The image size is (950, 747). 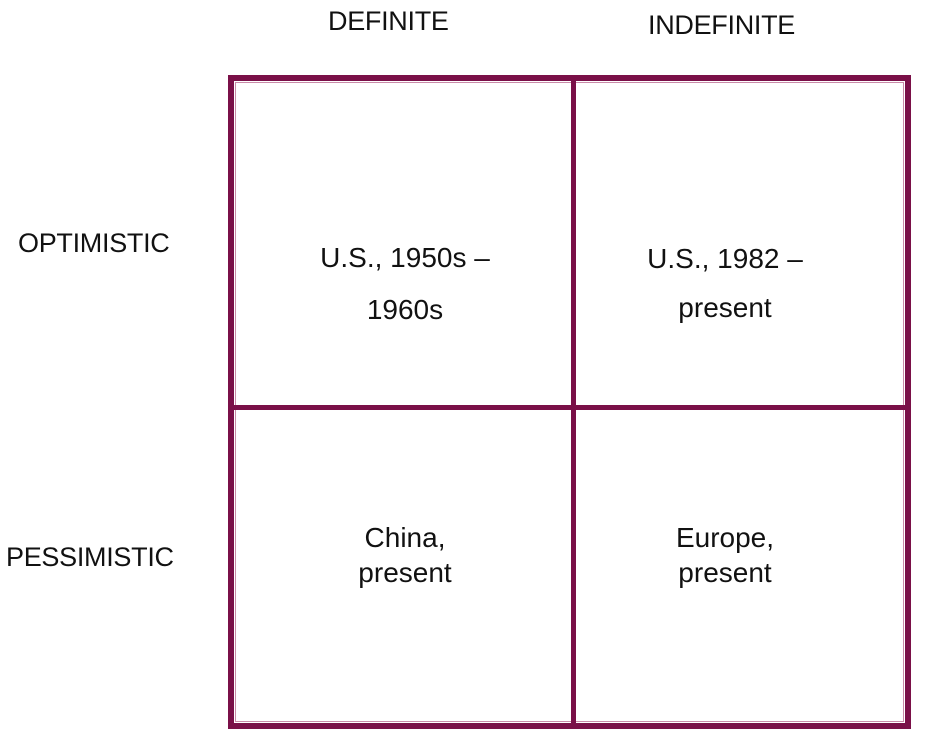 I want to click on cell-optimistic-definite-line2: 1960s, so click(x=405, y=309).